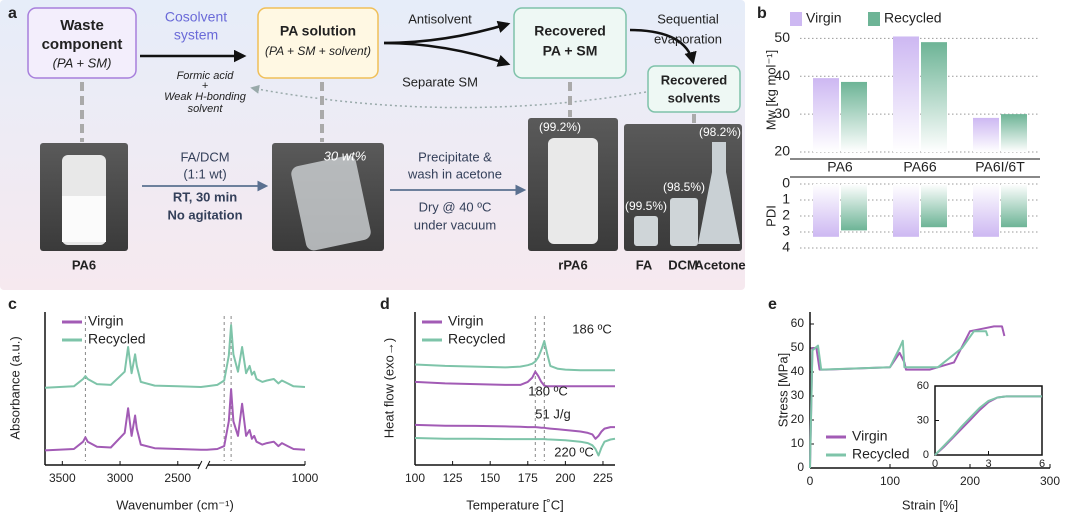 The height and width of the screenshot is (521, 1080). Describe the element at coordinates (560, 127) in the screenshot. I see `photo-note: (99.2%)` at that location.